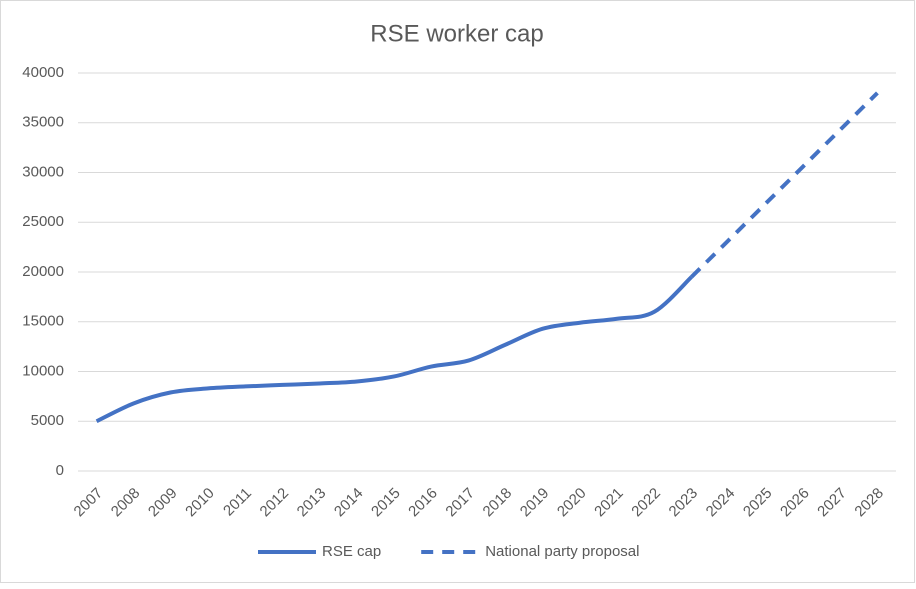  Describe the element at coordinates (43, 370) in the screenshot. I see `y-tick-label: 10000` at that location.